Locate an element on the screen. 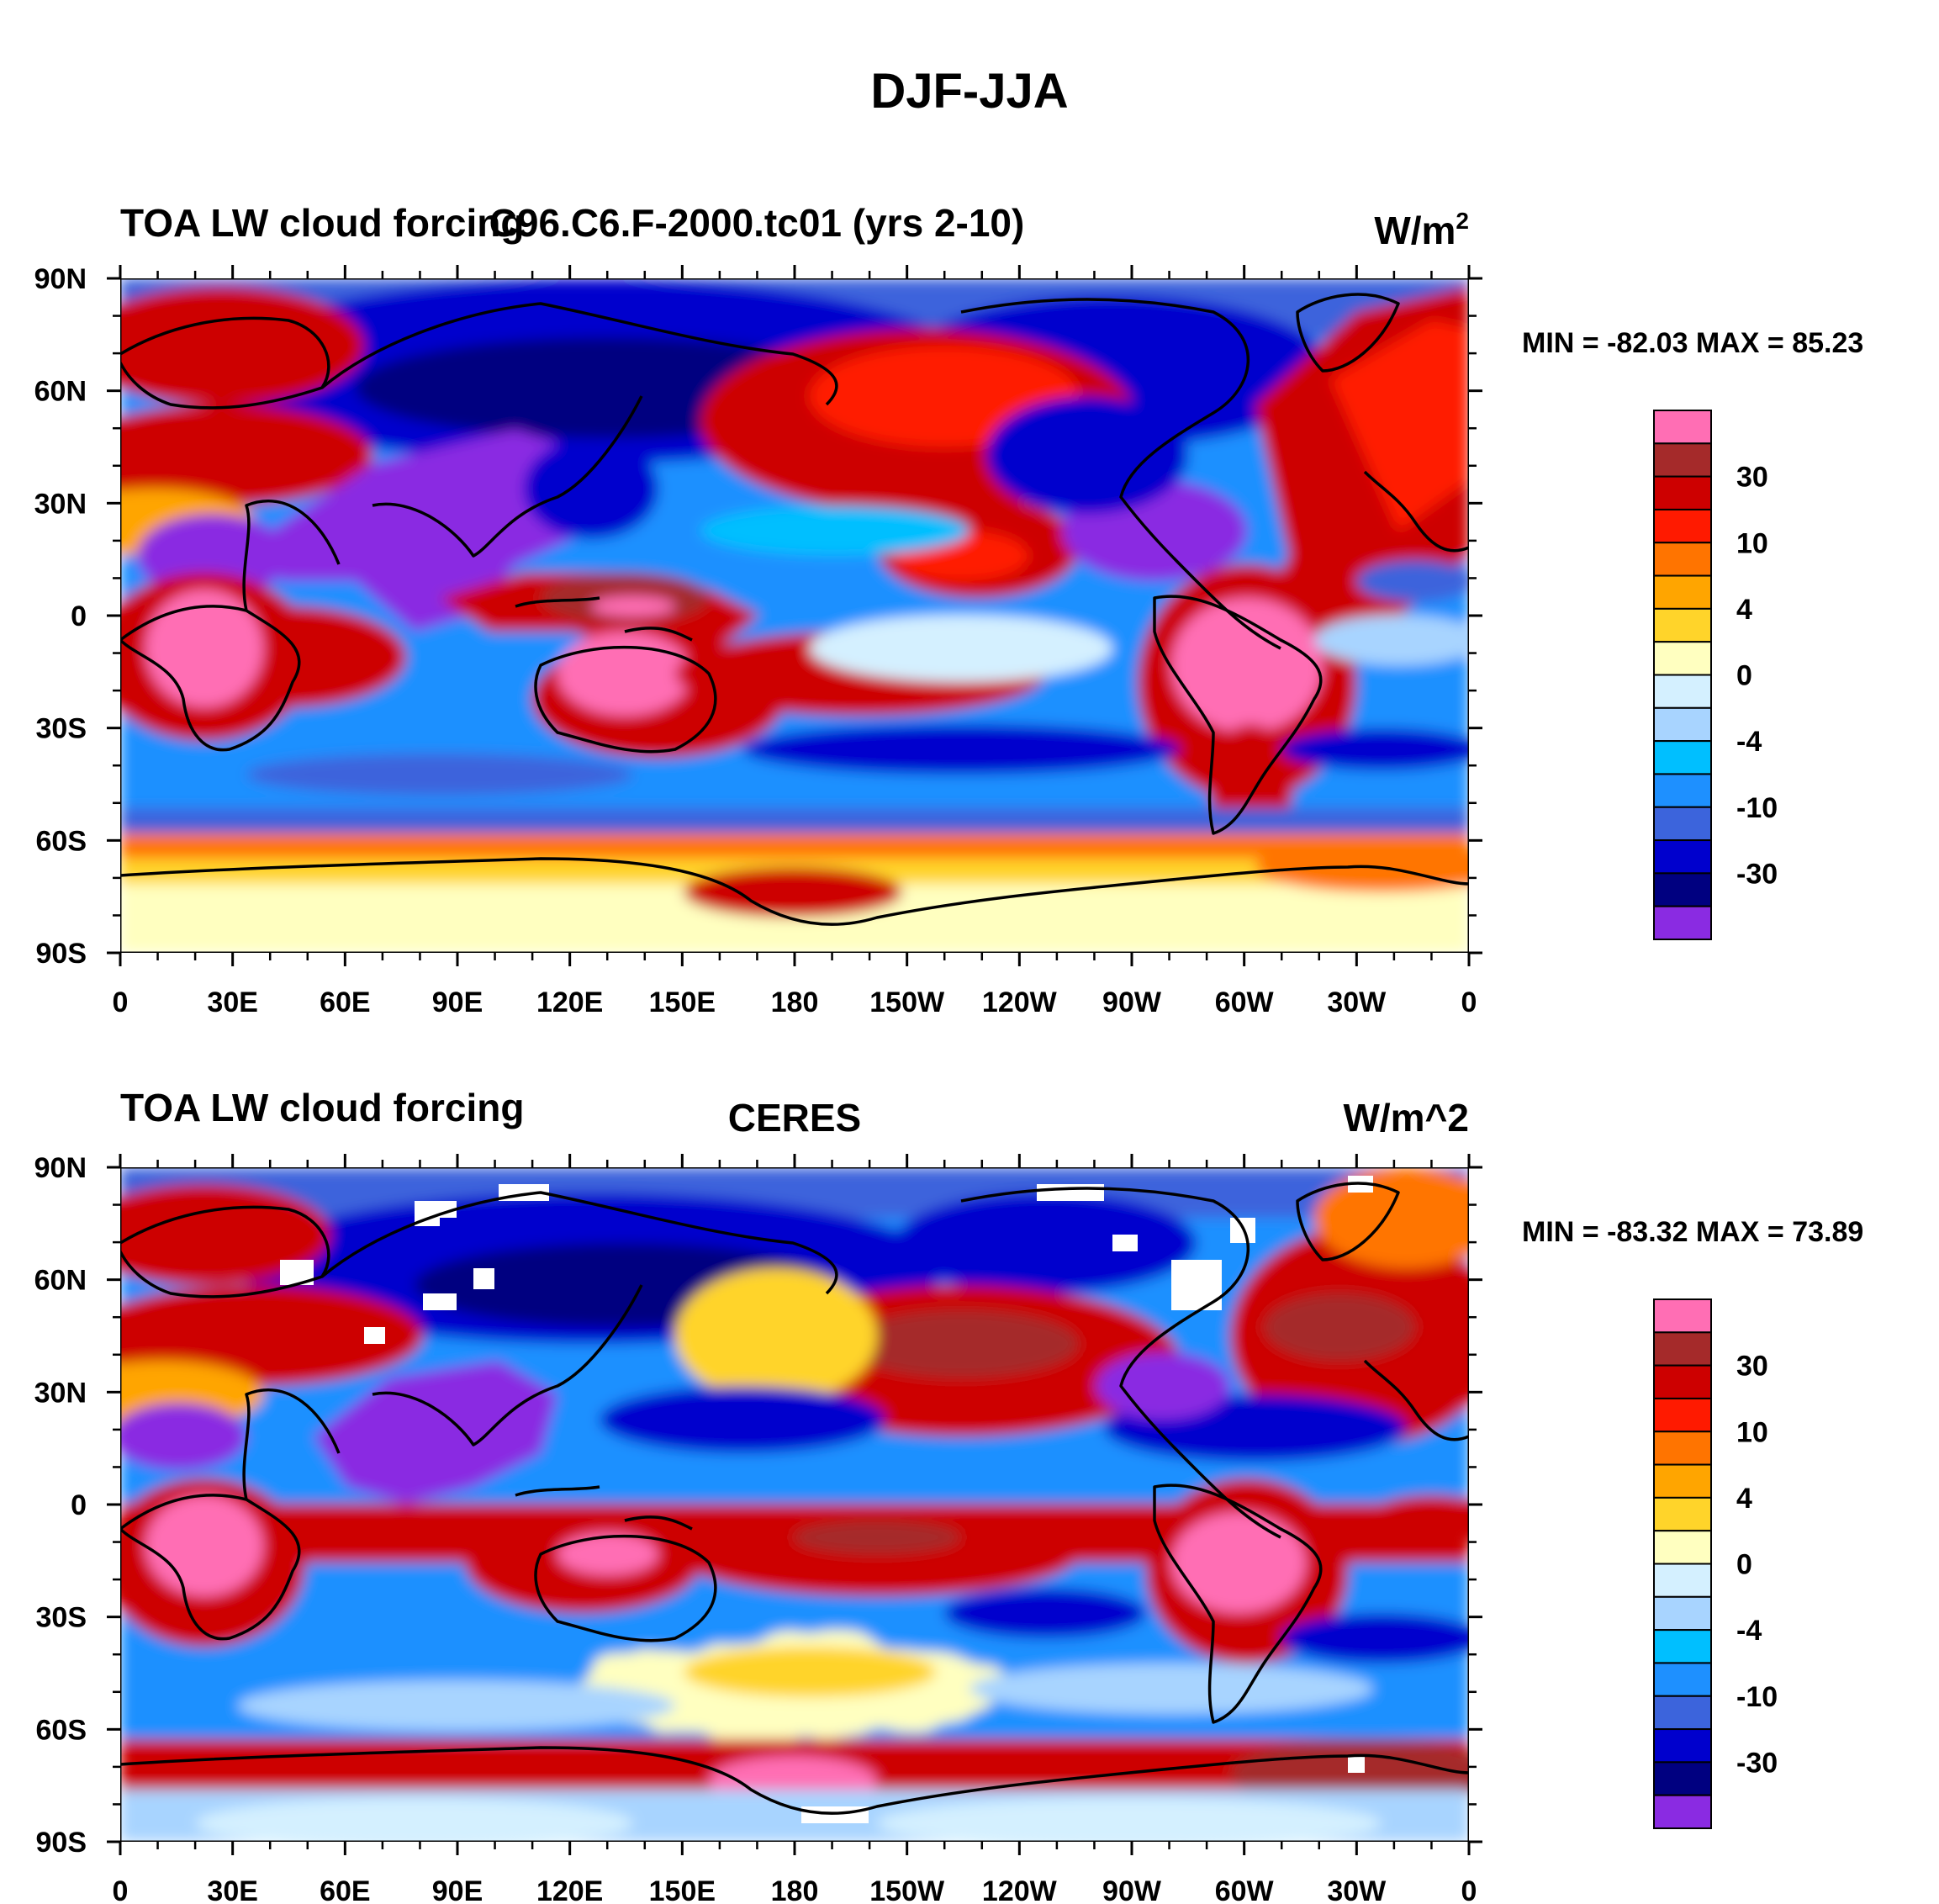 This screenshot has width=1939, height=1904. panel-bottom-title-right: W/m^2 is located at coordinates (1406, 1118).